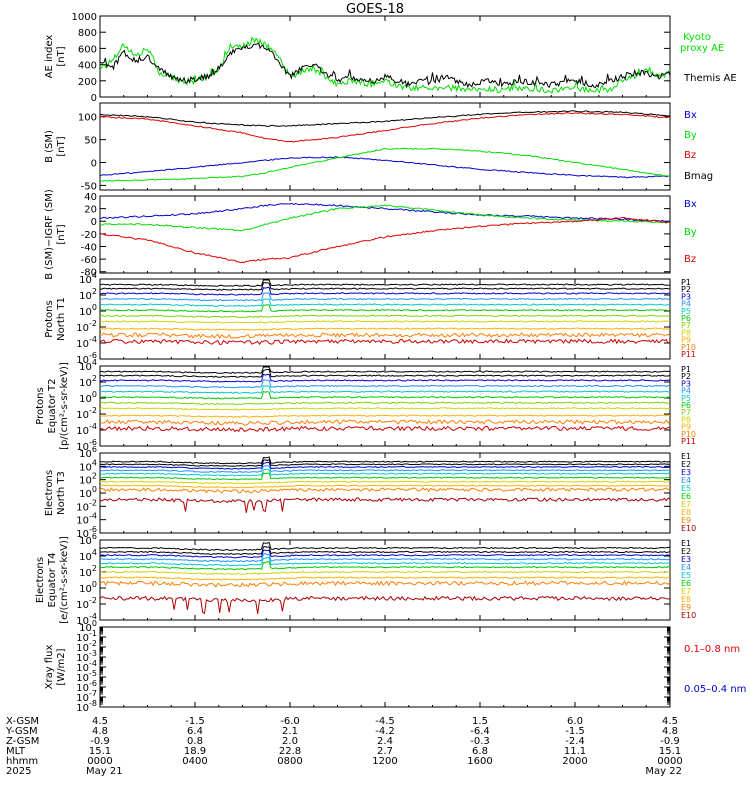 Image resolution: width=750 pixels, height=800 pixels. Describe the element at coordinates (90, 141) in the screenshot. I see `y-tick-label: 50` at that location.